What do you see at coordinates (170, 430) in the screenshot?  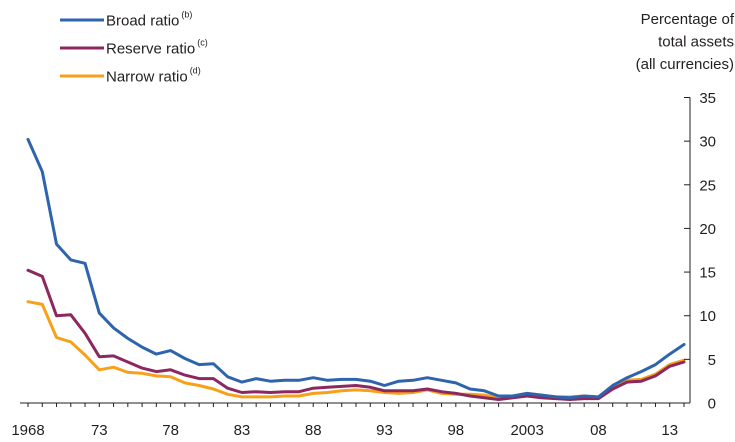 I see `x-tick-label: 78` at bounding box center [170, 430].